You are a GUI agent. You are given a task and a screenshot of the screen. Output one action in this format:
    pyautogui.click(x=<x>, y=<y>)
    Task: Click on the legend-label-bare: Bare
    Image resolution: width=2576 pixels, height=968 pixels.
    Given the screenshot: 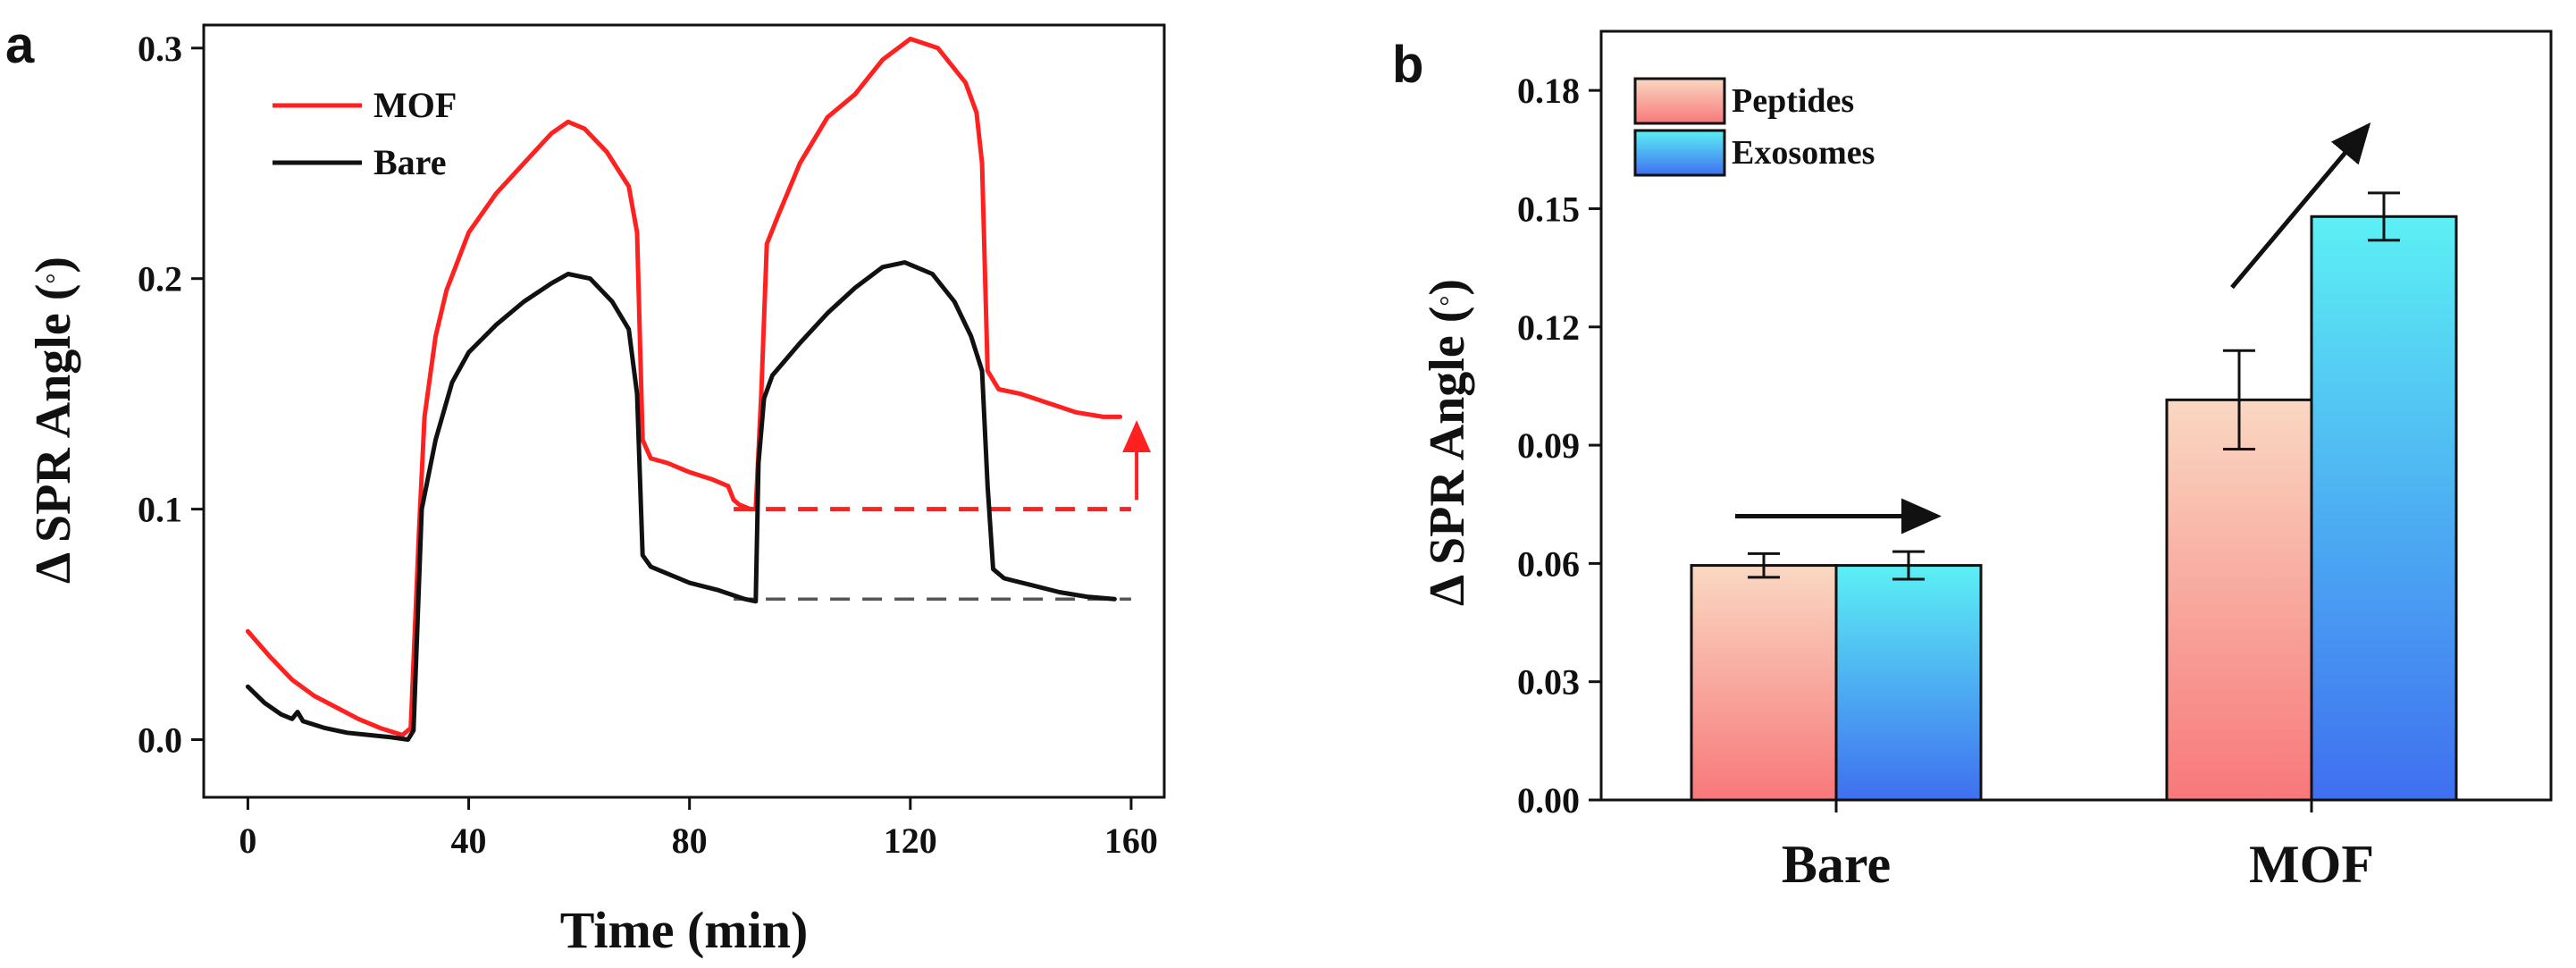 What is the action you would take?
    pyautogui.click(x=409, y=162)
    